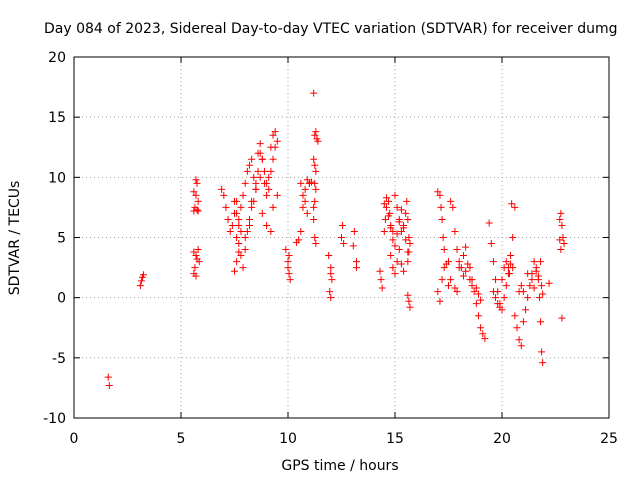 Image resolution: width=640 pixels, height=480 pixels. Describe the element at coordinates (74, 439) in the screenshot. I see `x-tick-label: 0` at that location.